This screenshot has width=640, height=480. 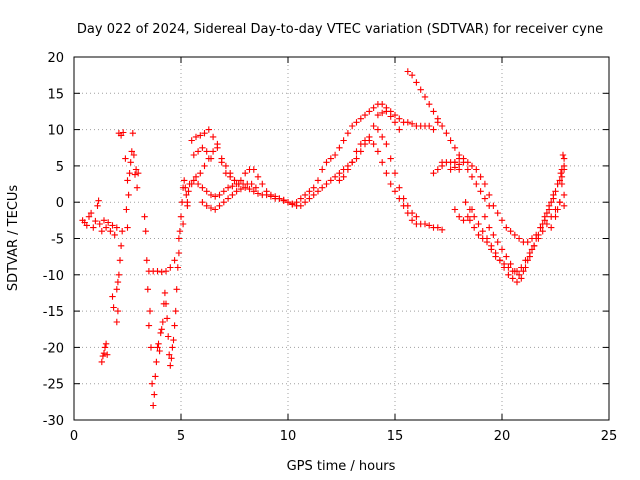 I want to click on y-tick-label: -5, so click(x=57, y=240).